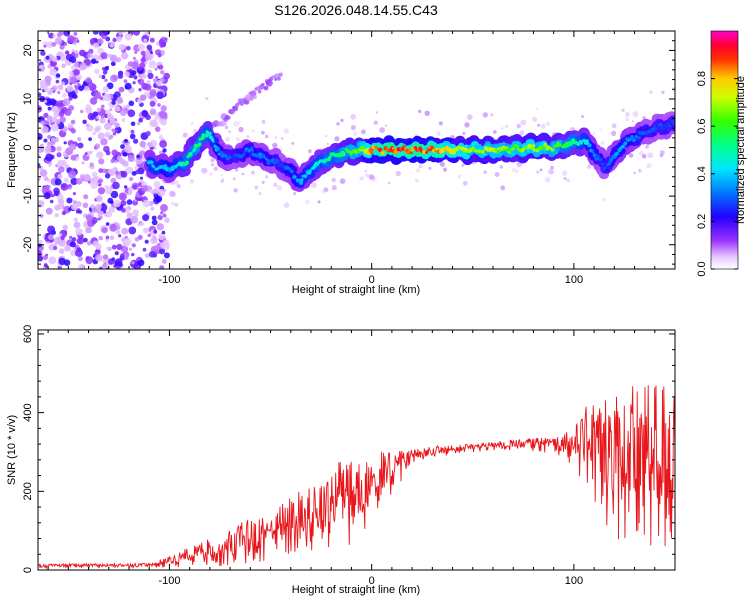  Describe the element at coordinates (724, 150) in the screenshot. I see `colorbar-gradient` at that location.